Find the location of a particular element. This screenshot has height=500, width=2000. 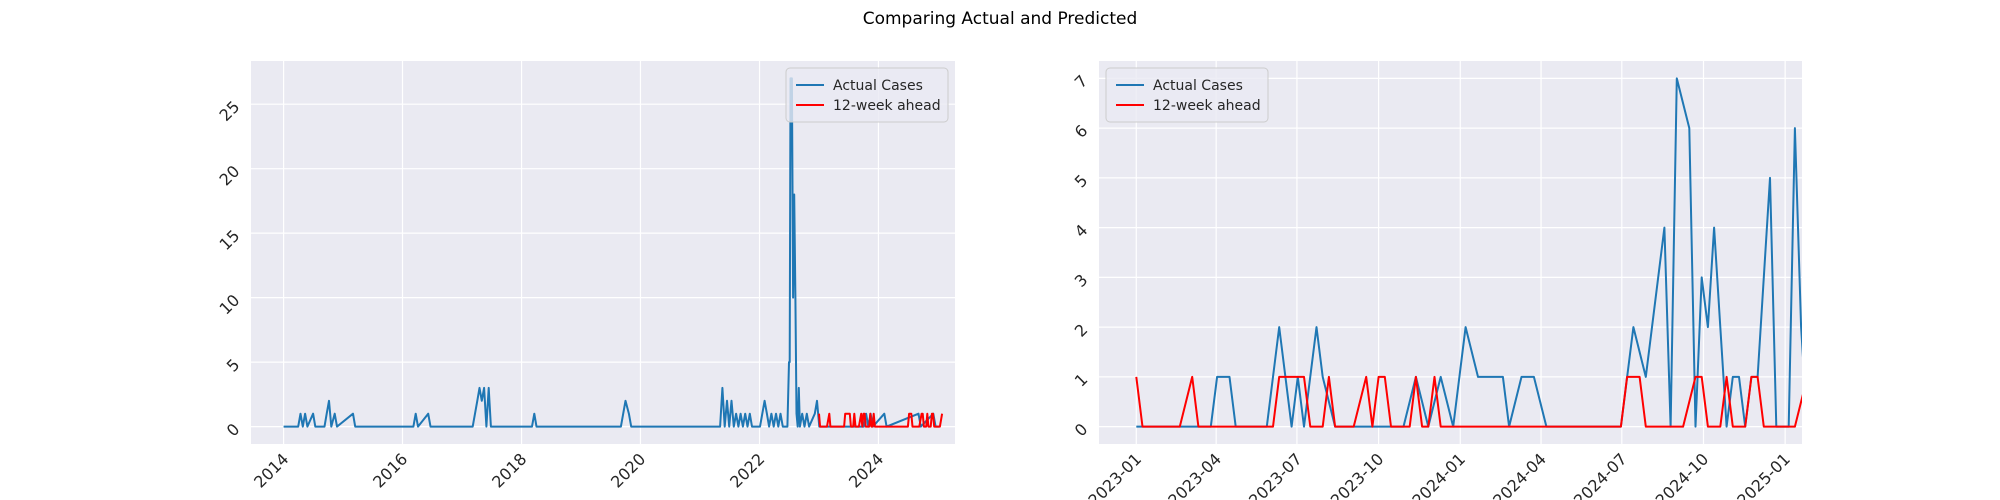

y-tick-label: 4 is located at coordinates (1081, 231).